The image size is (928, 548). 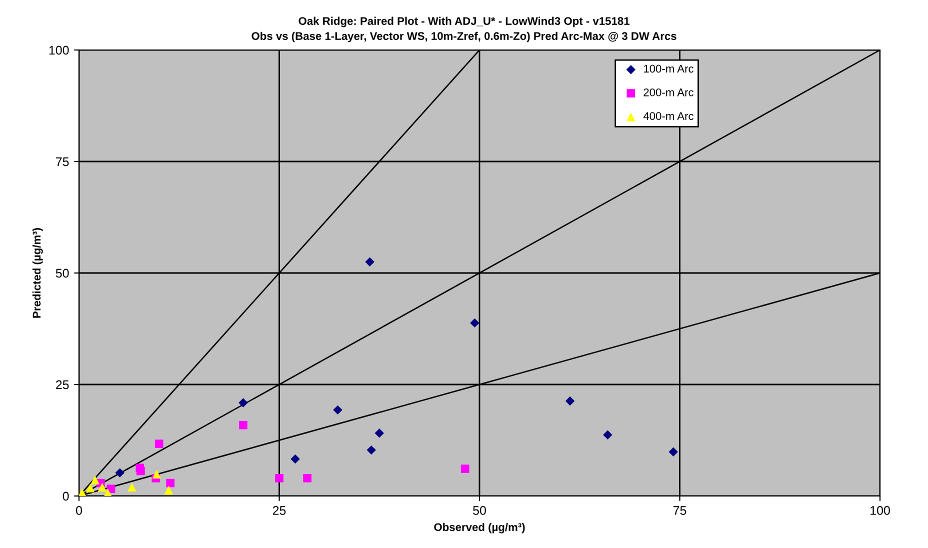 I want to click on y-axis-title: Predicted (µg/m³), so click(x=37, y=273).